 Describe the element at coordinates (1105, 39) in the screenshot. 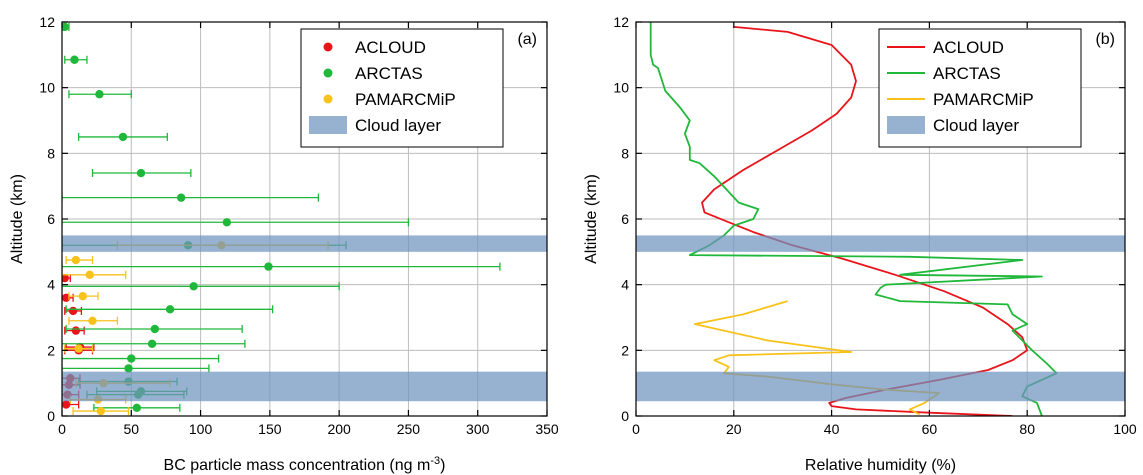

I see `panel-tag: (b)` at that location.